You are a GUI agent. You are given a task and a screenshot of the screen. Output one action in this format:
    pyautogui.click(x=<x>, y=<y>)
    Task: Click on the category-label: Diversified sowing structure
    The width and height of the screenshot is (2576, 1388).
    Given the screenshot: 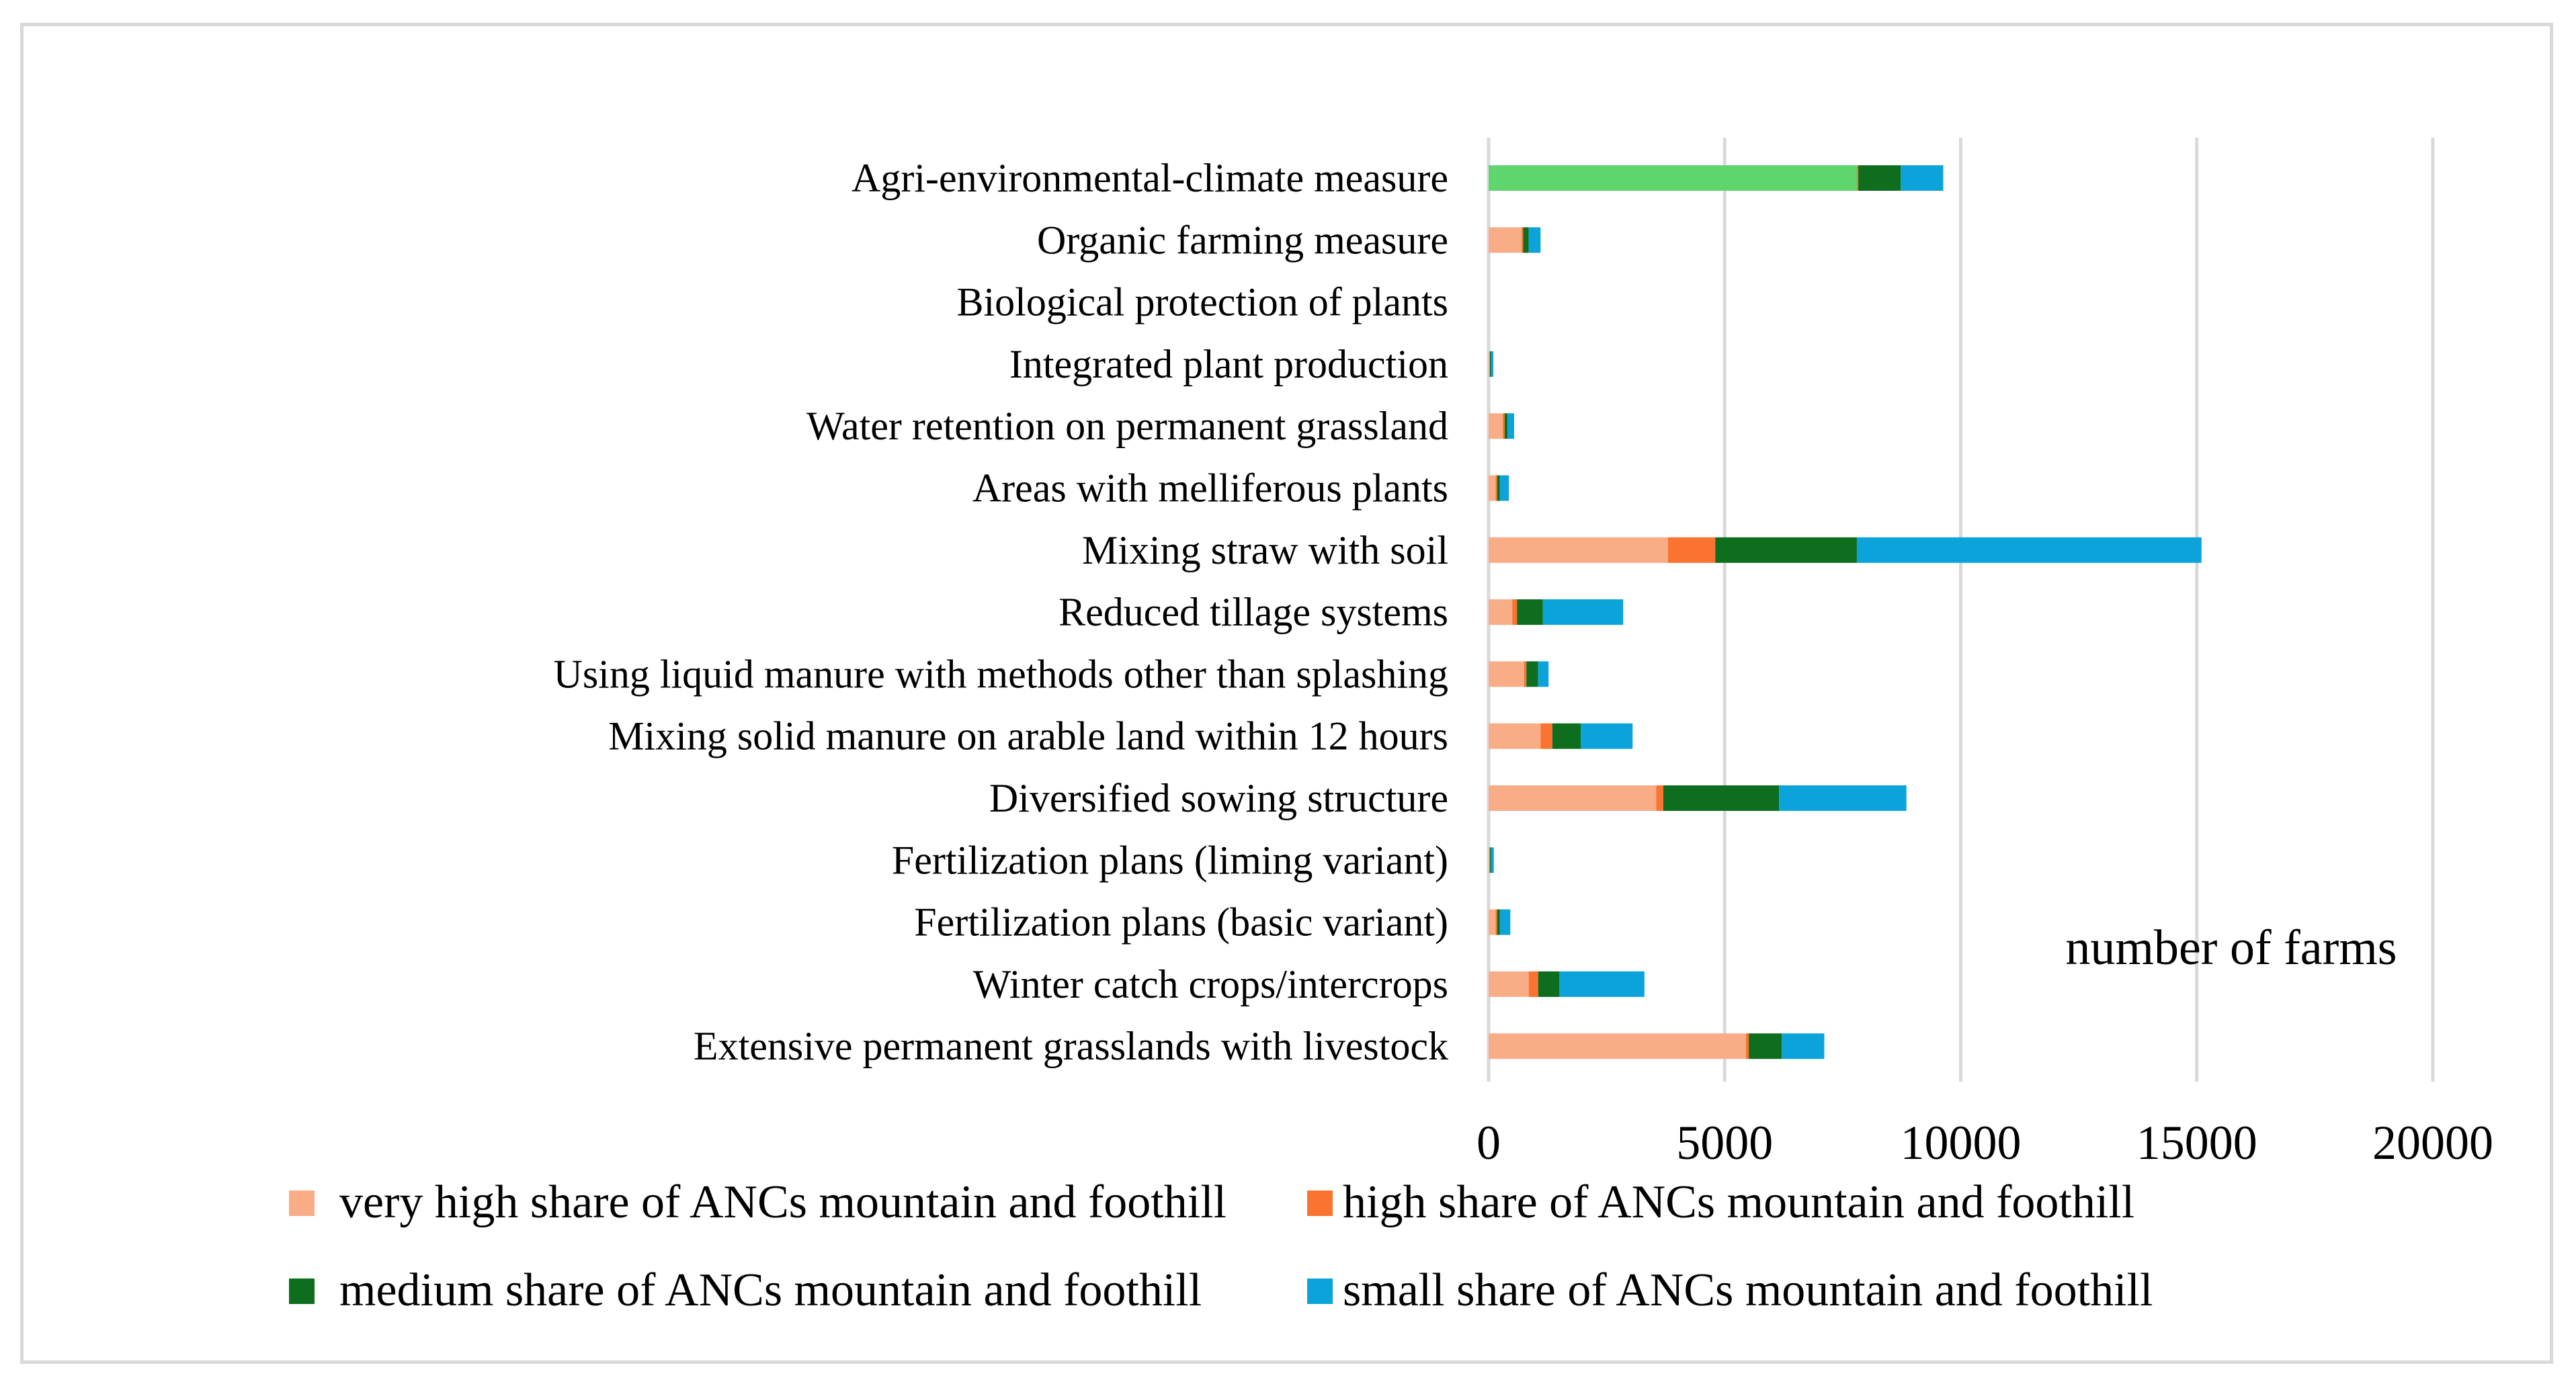 What is the action you would take?
    pyautogui.click(x=1218, y=798)
    